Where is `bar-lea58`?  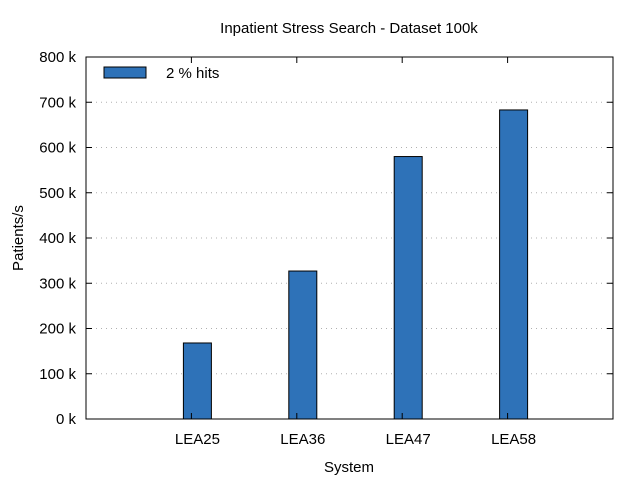 bar-lea58 is located at coordinates (514, 264).